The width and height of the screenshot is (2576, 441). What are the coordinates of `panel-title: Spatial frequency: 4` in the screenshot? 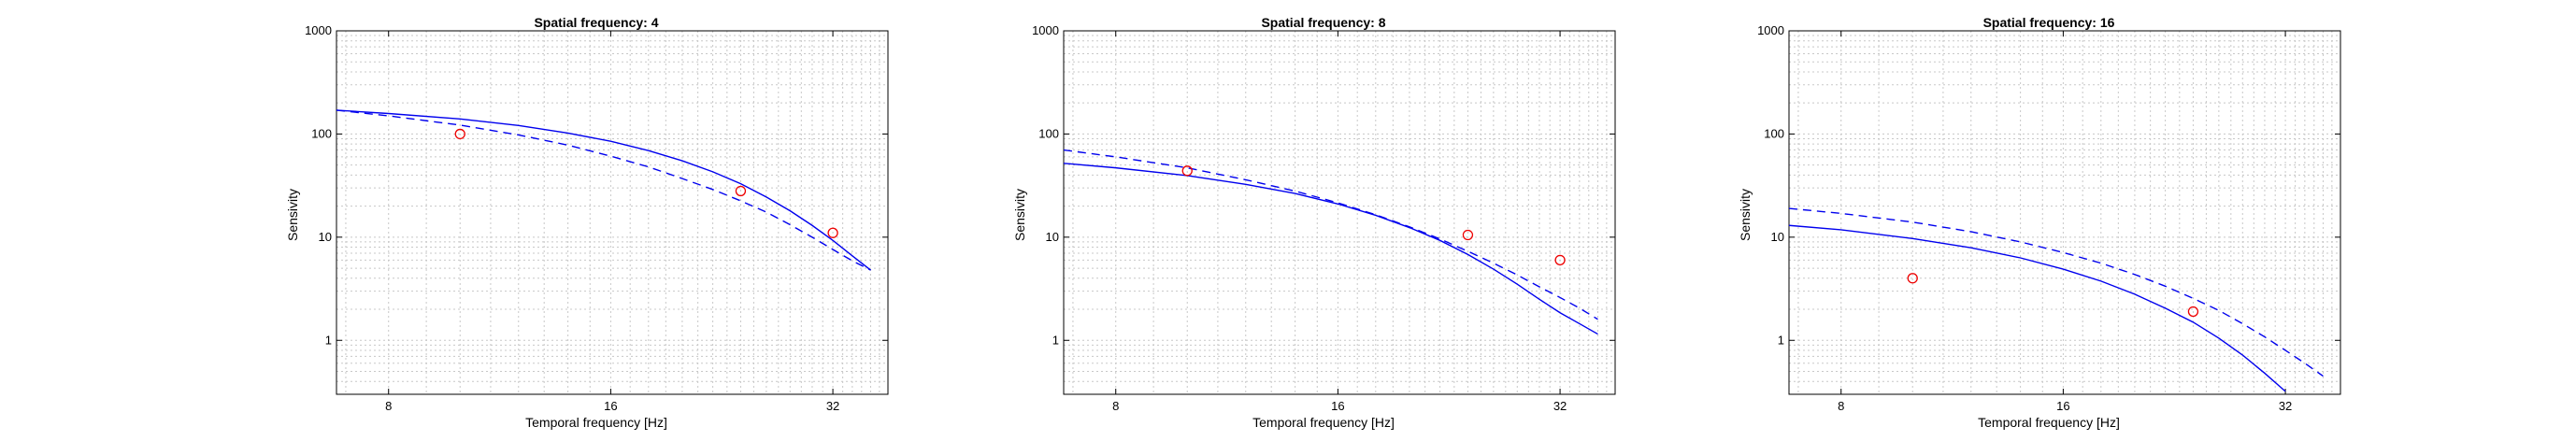 It's located at (596, 22).